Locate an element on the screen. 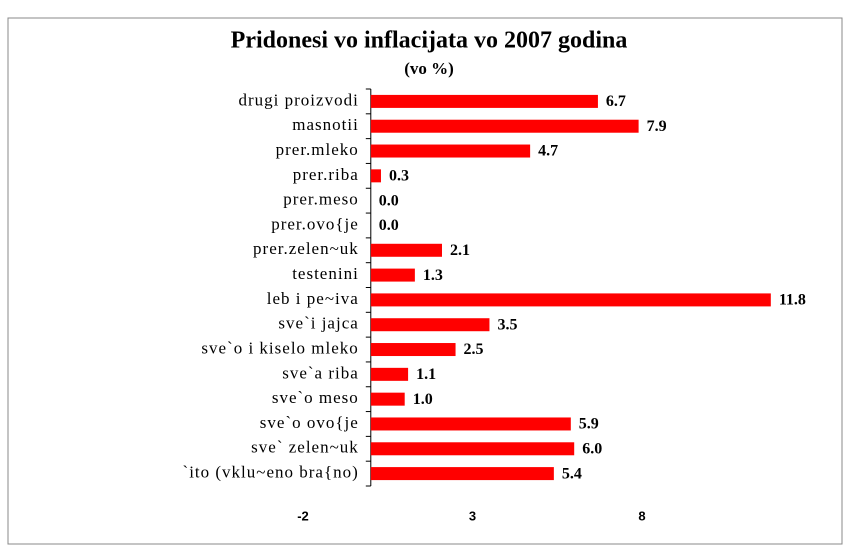 The width and height of the screenshot is (859, 549). data-label: 2.1 is located at coordinates (460, 250).